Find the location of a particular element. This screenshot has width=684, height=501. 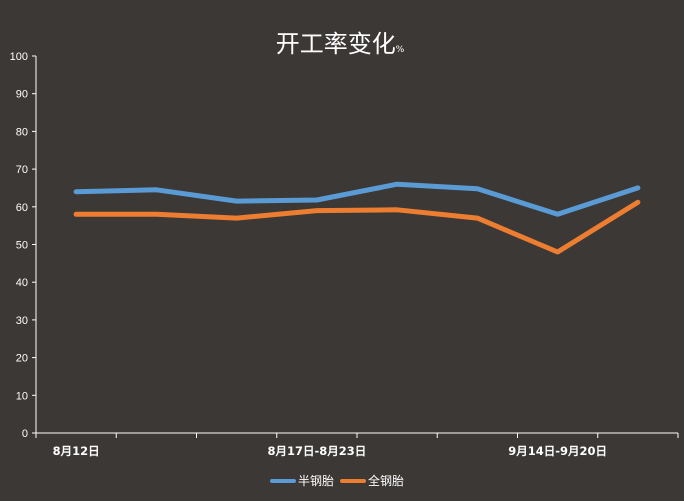

chart-title: 开工率变化% is located at coordinates (340, 44).